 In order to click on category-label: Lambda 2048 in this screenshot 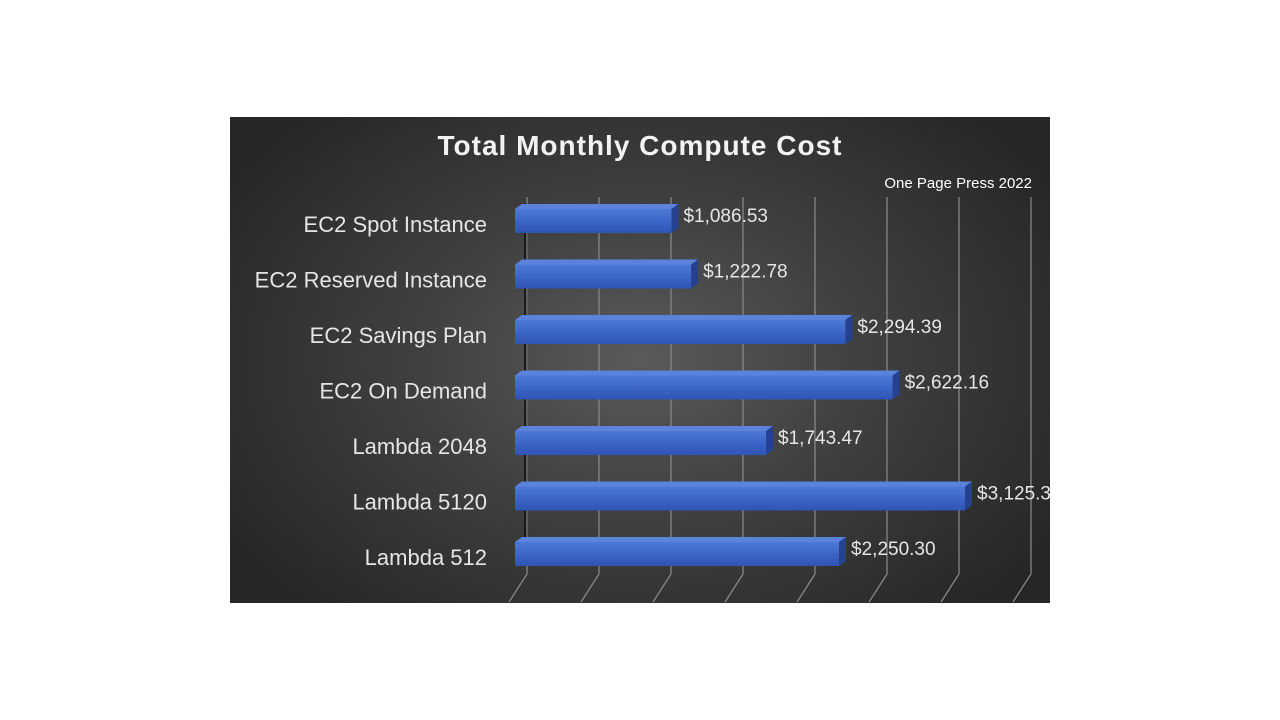, I will do `click(419, 446)`.